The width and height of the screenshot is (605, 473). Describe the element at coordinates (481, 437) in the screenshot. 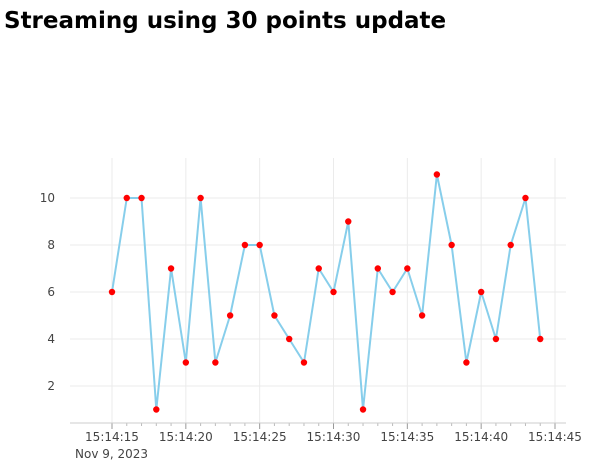

I see `x-tick-label: 15:14:40` at that location.